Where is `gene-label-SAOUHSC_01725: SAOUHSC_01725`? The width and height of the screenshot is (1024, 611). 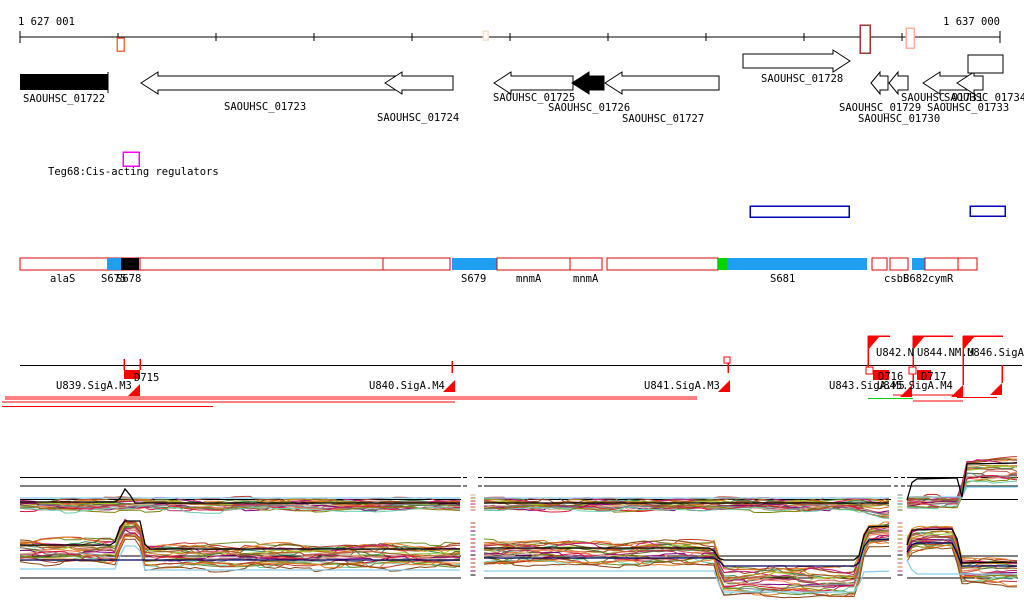
gene-label-SAOUHSC_01725: SAOUHSC_01725 is located at coordinates (534, 98).